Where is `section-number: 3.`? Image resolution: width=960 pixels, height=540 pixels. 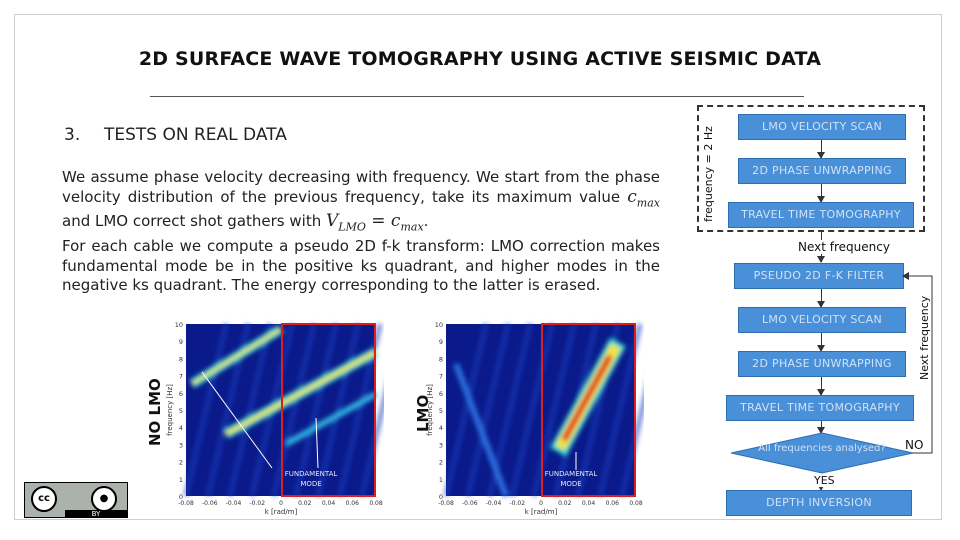
section-number: 3. is located at coordinates (72, 135).